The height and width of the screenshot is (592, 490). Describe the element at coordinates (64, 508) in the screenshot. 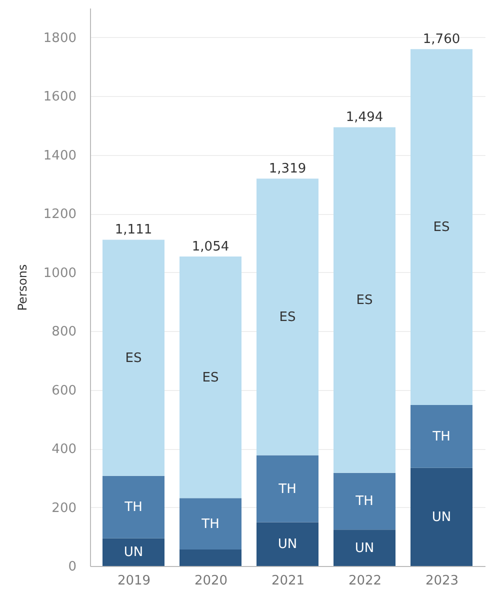

I see `y-tick-label: 200` at that location.